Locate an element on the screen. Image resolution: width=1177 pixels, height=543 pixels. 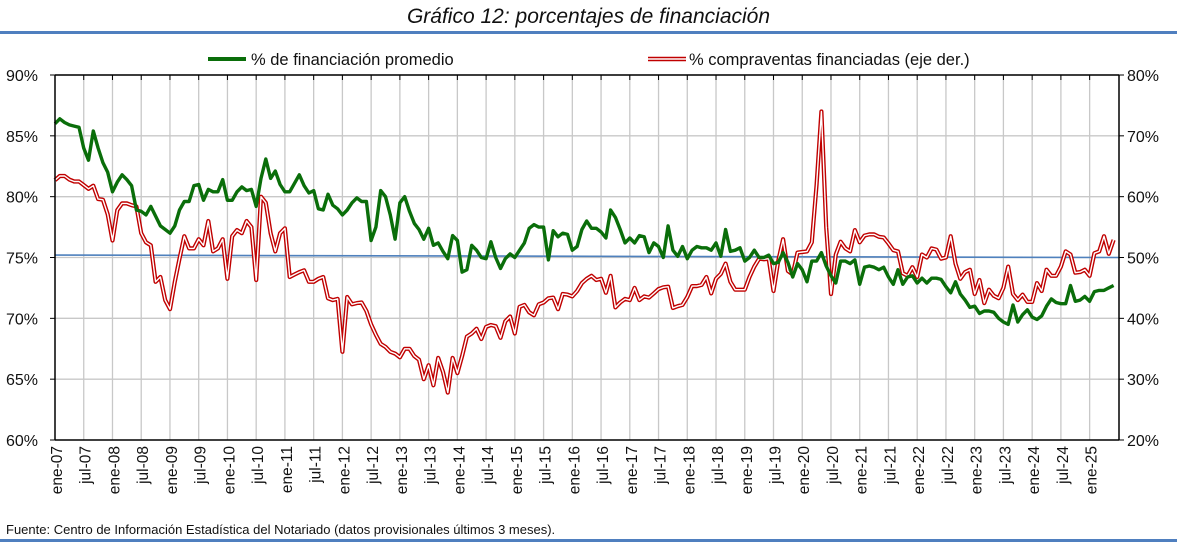
right-tick-label: 60% is located at coordinates (1143, 198).